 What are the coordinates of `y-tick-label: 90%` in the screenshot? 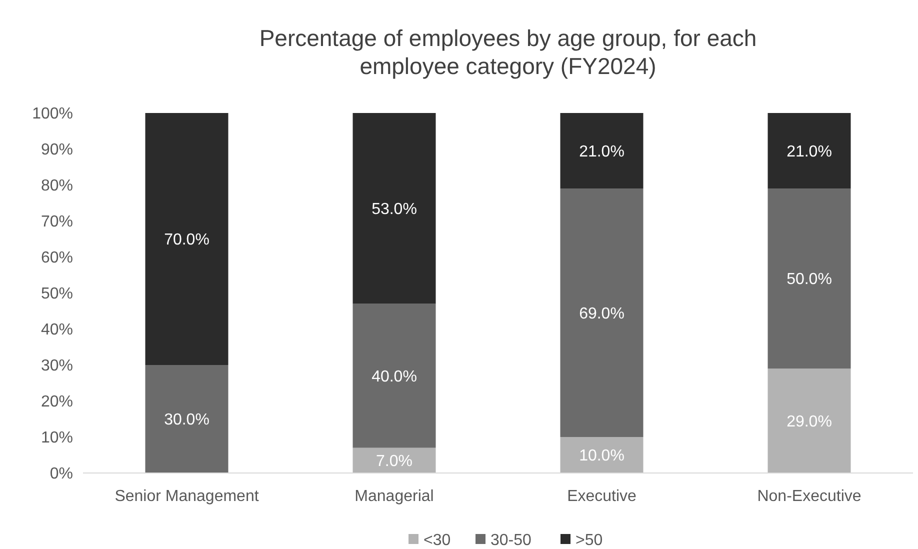 It's located at (56, 150).